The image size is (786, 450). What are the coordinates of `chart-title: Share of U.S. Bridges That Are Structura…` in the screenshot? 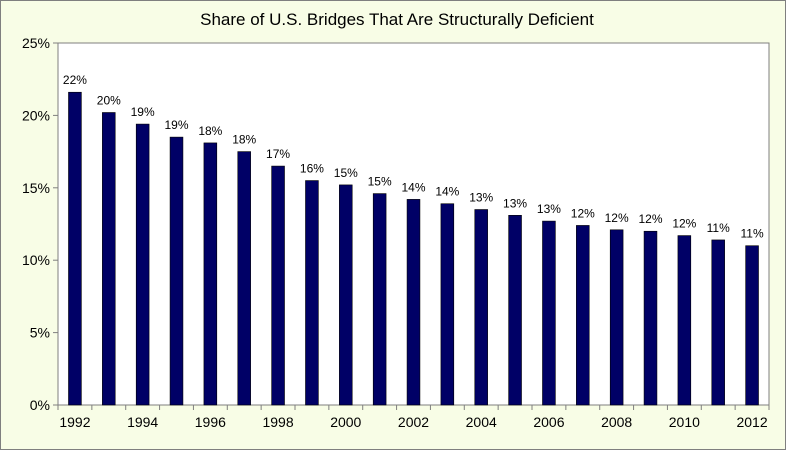 It's located at (397, 19).